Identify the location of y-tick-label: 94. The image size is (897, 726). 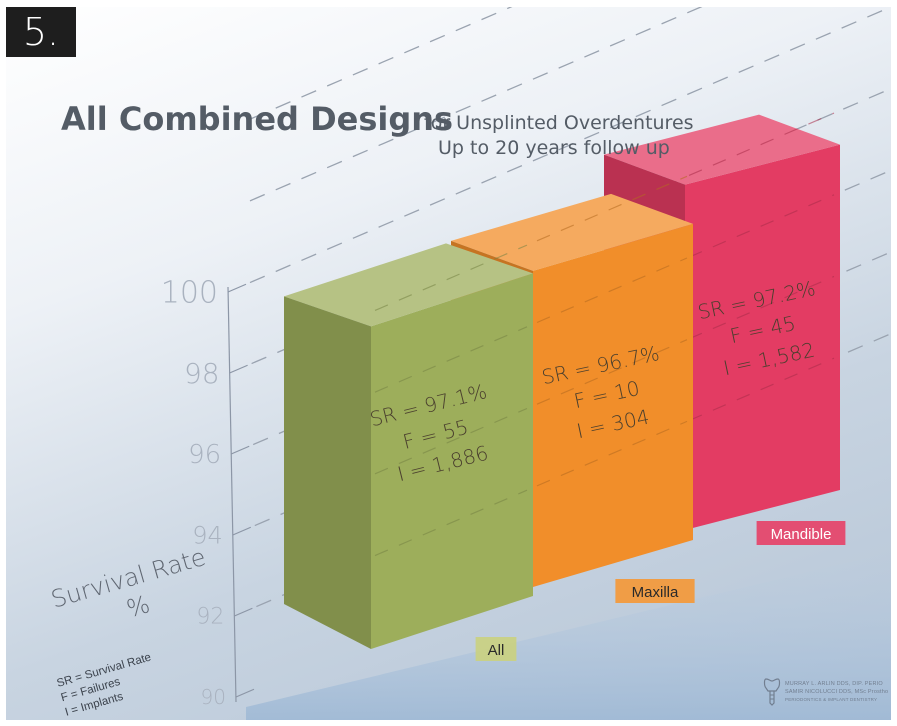
(207, 535).